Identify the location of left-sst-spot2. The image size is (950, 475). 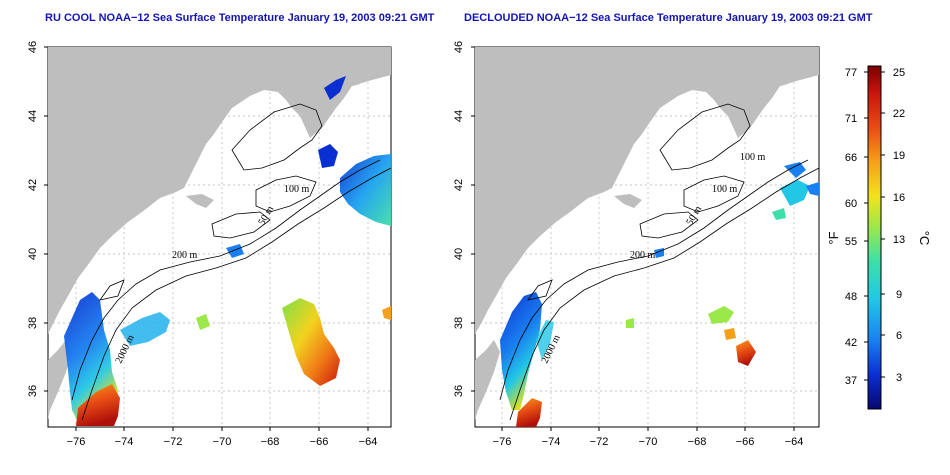
(235, 251).